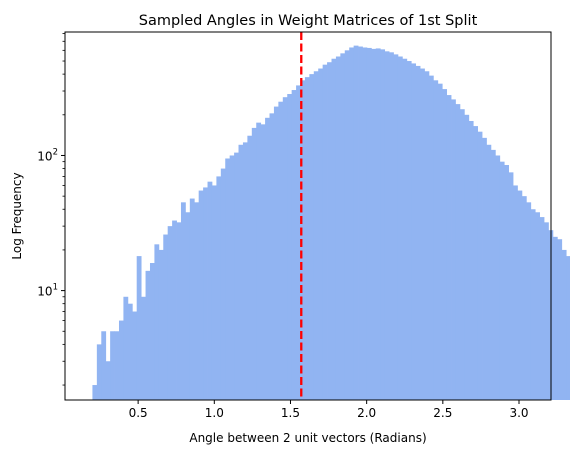 The width and height of the screenshot is (570, 455). Describe the element at coordinates (47, 291) in the screenshot. I see `y-tick-label: 101` at that location.